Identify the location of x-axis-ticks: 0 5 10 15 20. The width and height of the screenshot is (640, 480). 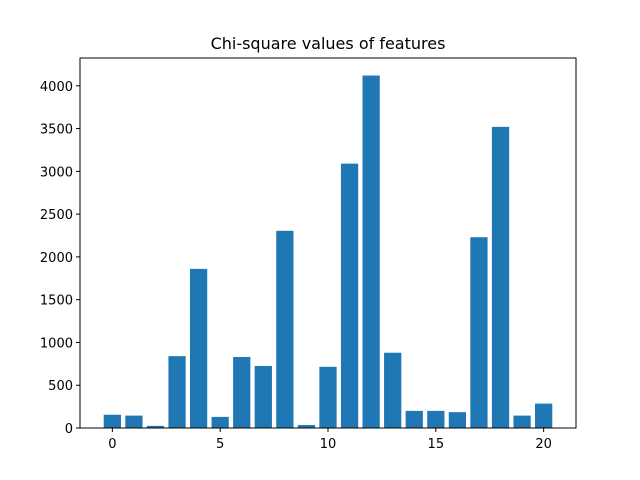
(330, 440).